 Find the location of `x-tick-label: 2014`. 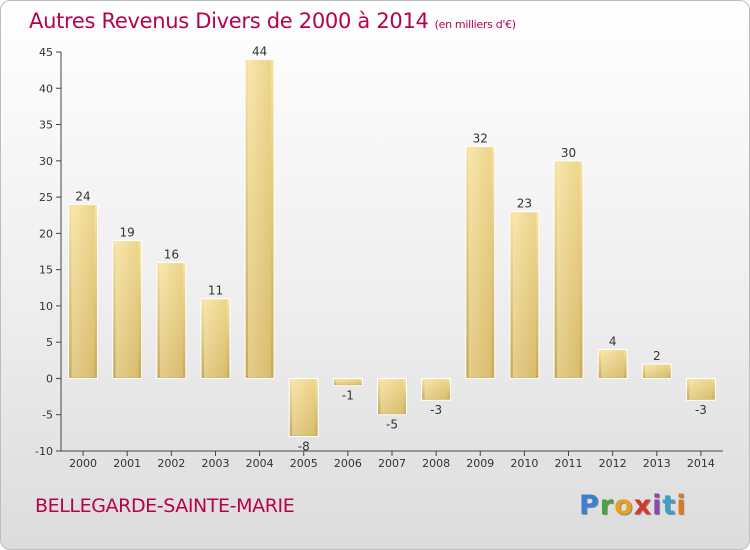

x-tick-label: 2014 is located at coordinates (701, 463).